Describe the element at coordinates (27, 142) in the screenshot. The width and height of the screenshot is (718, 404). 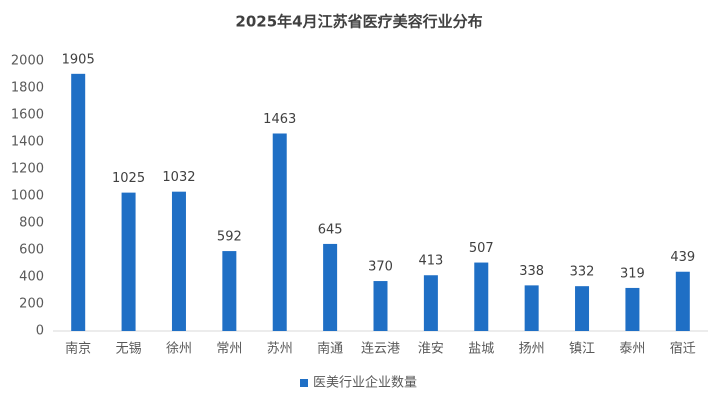
I see `y-tick-label: 1400` at that location.